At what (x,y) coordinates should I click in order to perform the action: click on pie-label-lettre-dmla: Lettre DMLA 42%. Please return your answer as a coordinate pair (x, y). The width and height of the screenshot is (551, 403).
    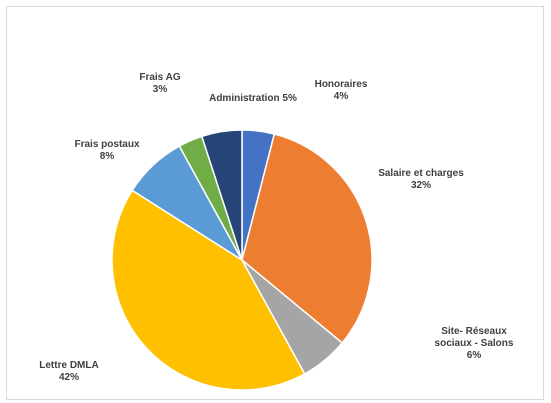
    Looking at the image, I should click on (68, 371).